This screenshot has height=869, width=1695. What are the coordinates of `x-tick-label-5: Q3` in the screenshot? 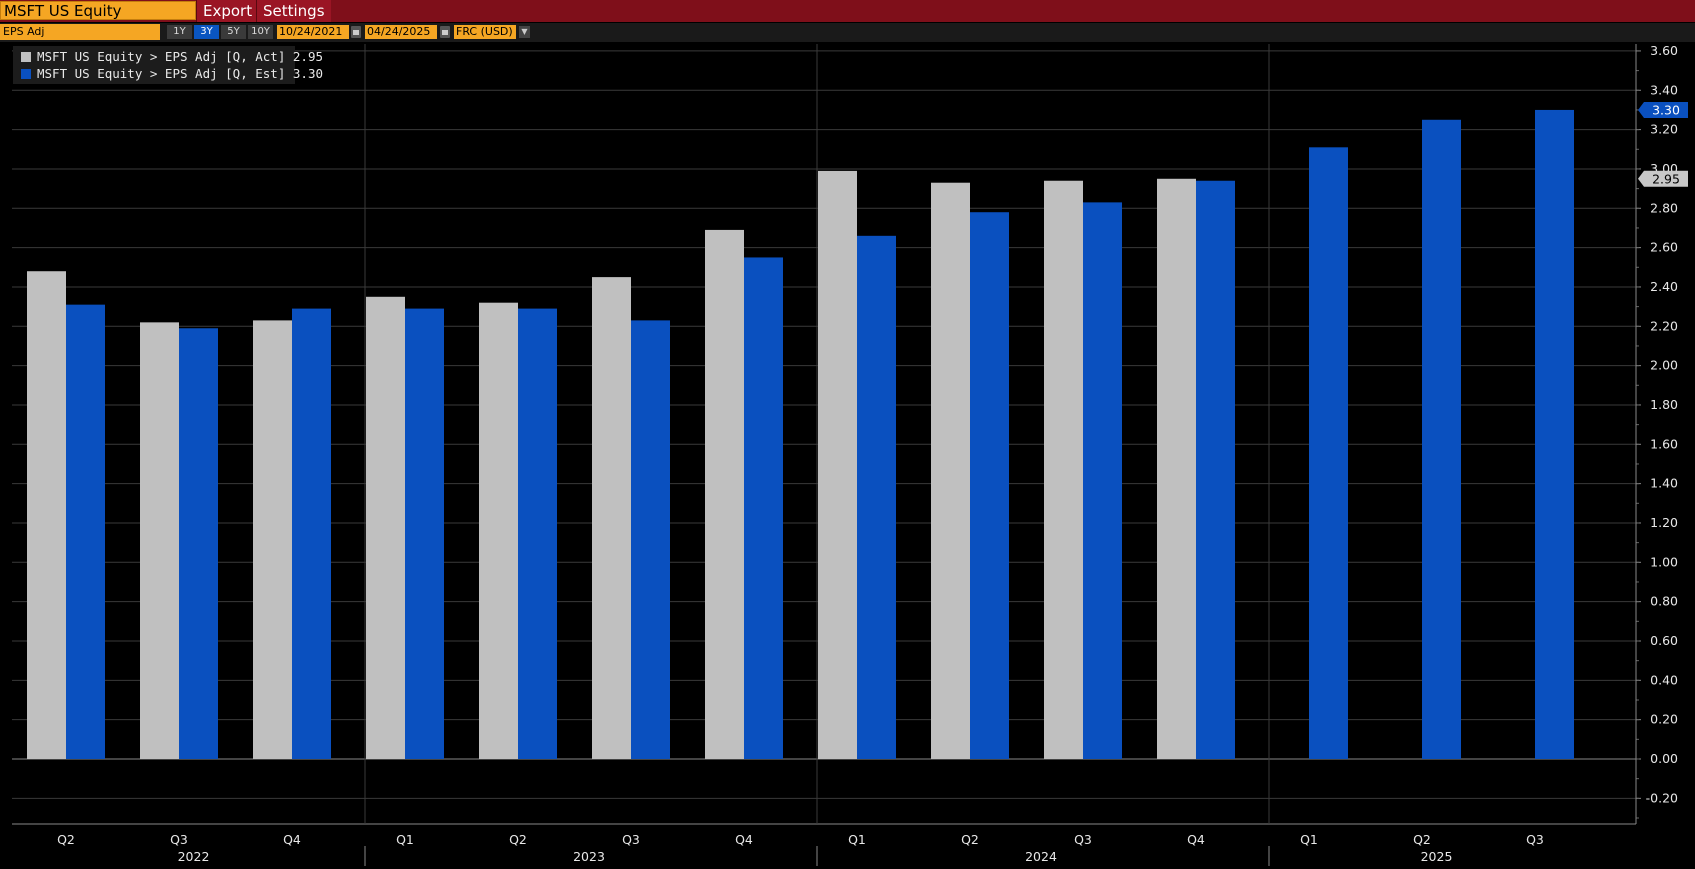 It's located at (631, 839).